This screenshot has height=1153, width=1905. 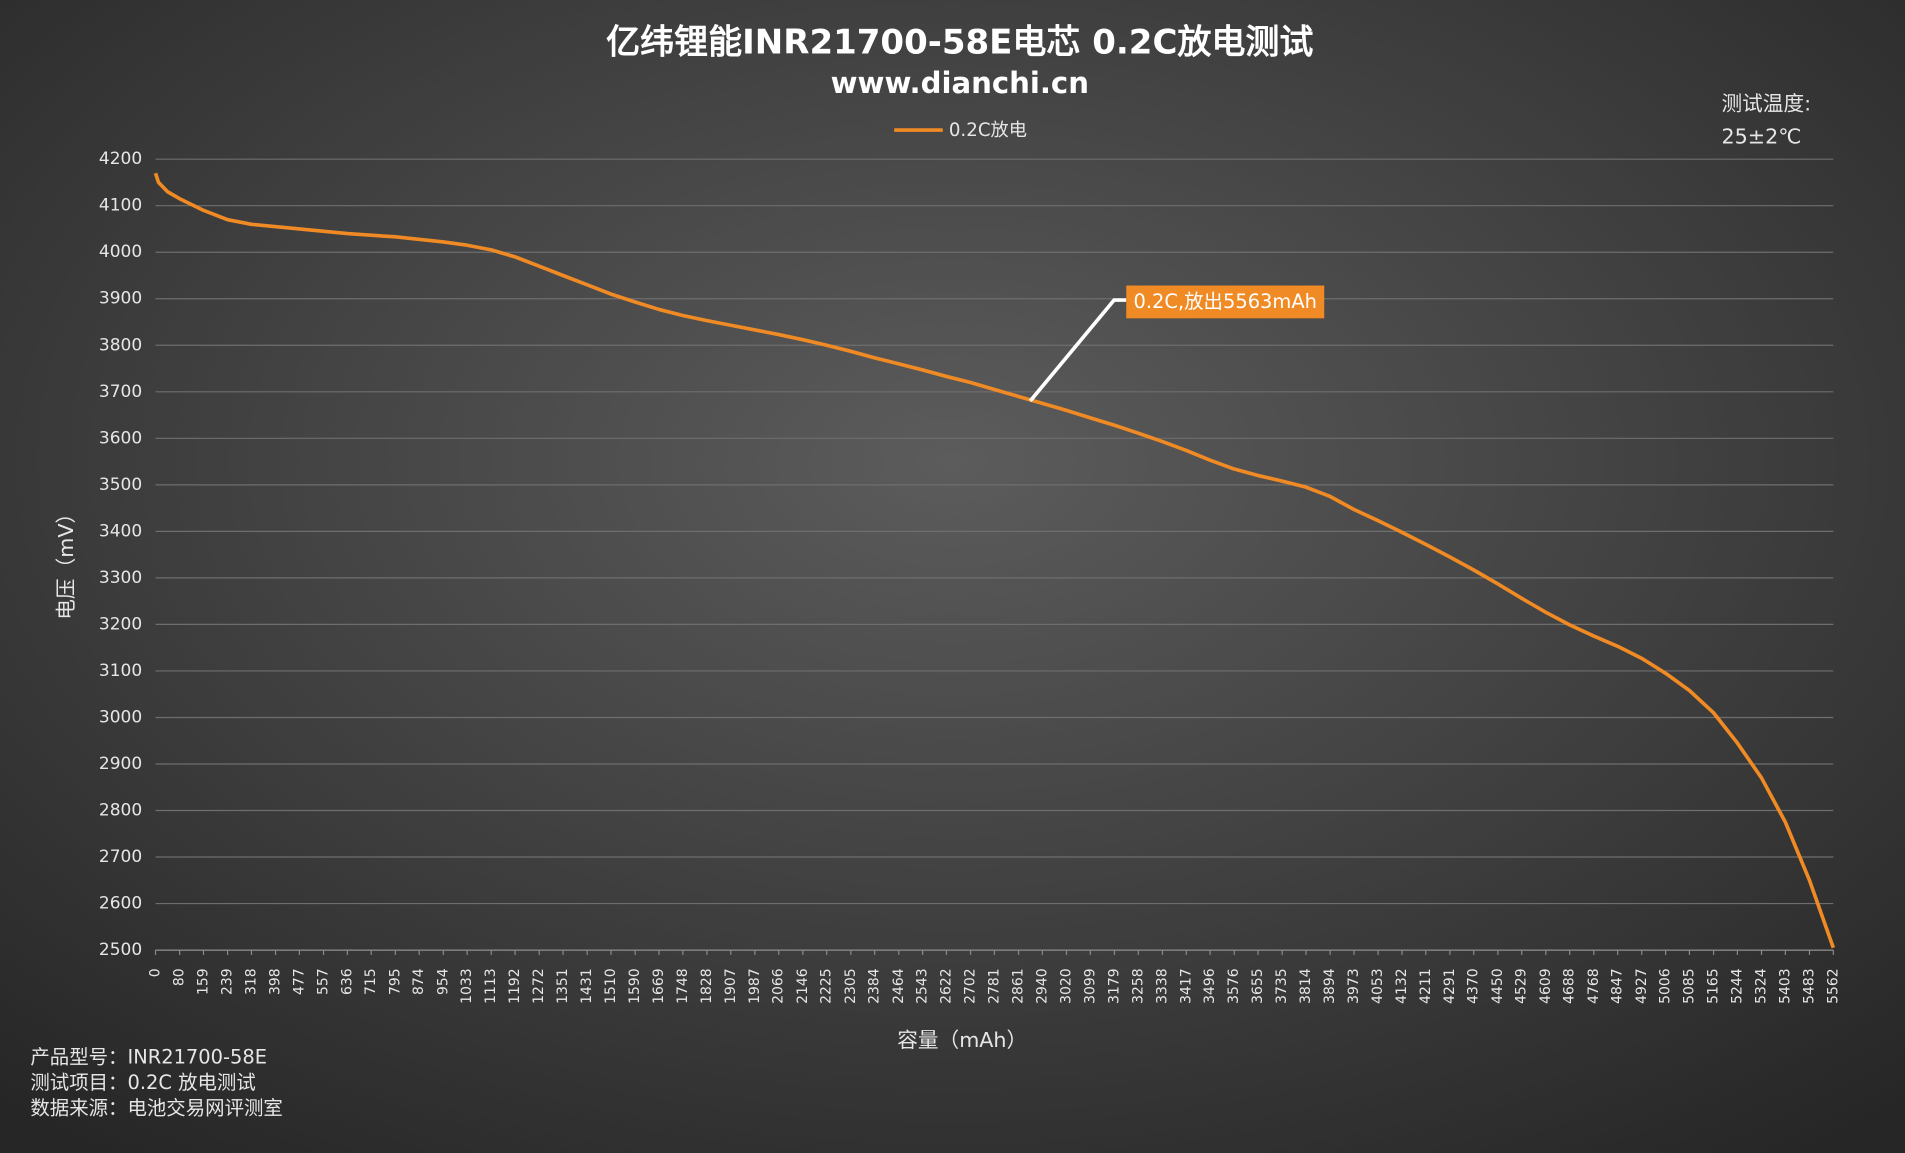 I want to click on x-tick-label: 4291, so click(x=1450, y=986).